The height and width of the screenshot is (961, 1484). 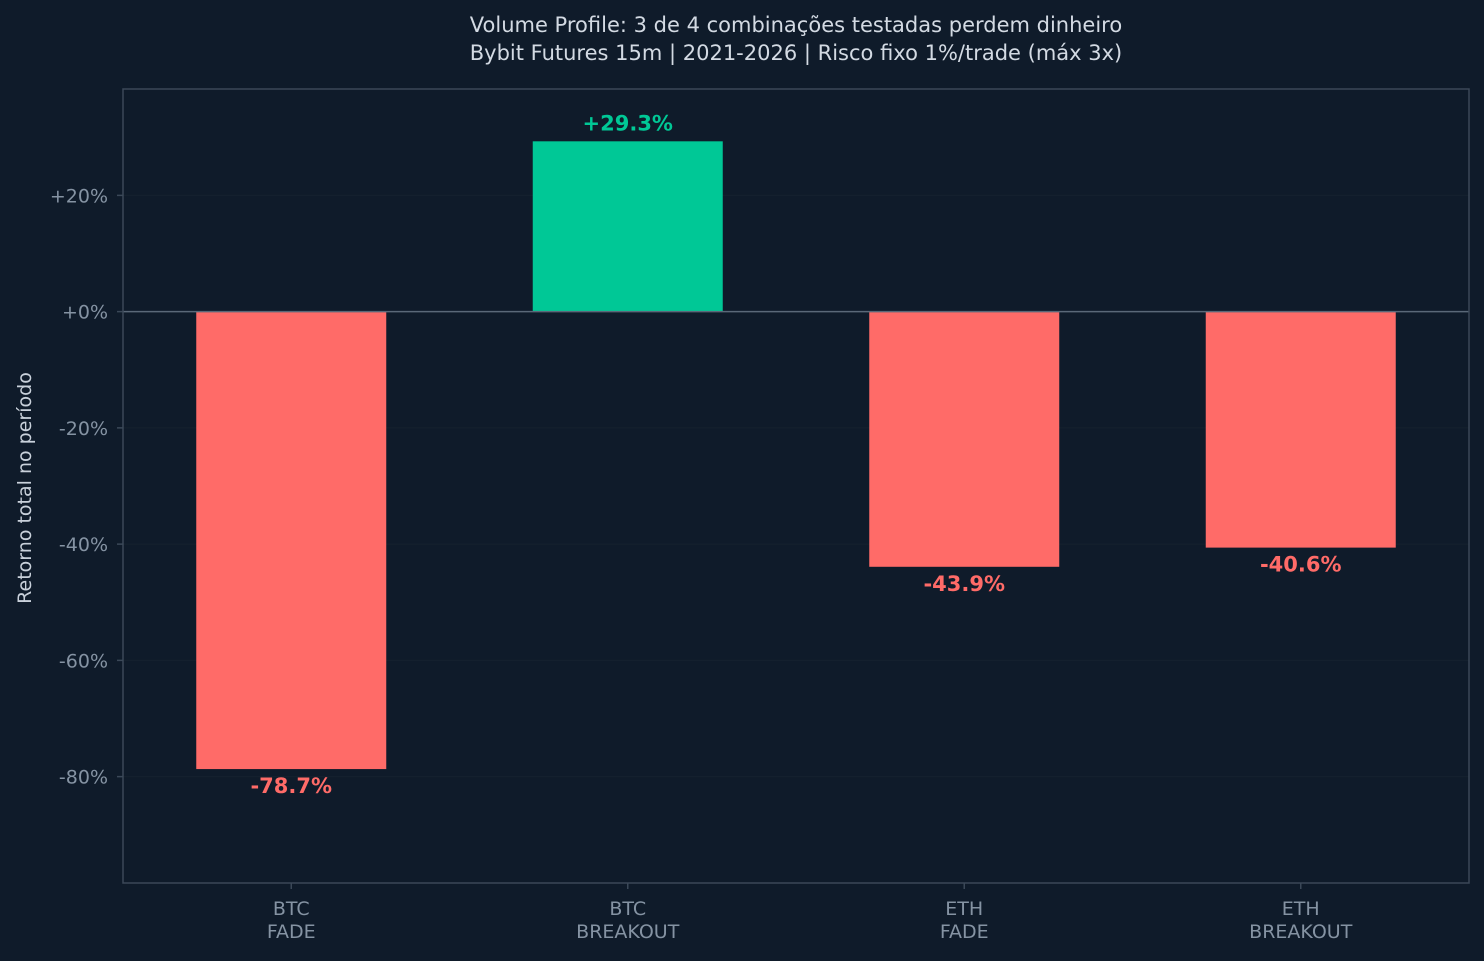 I want to click on y-tick-label: -20%, so click(x=83, y=429).